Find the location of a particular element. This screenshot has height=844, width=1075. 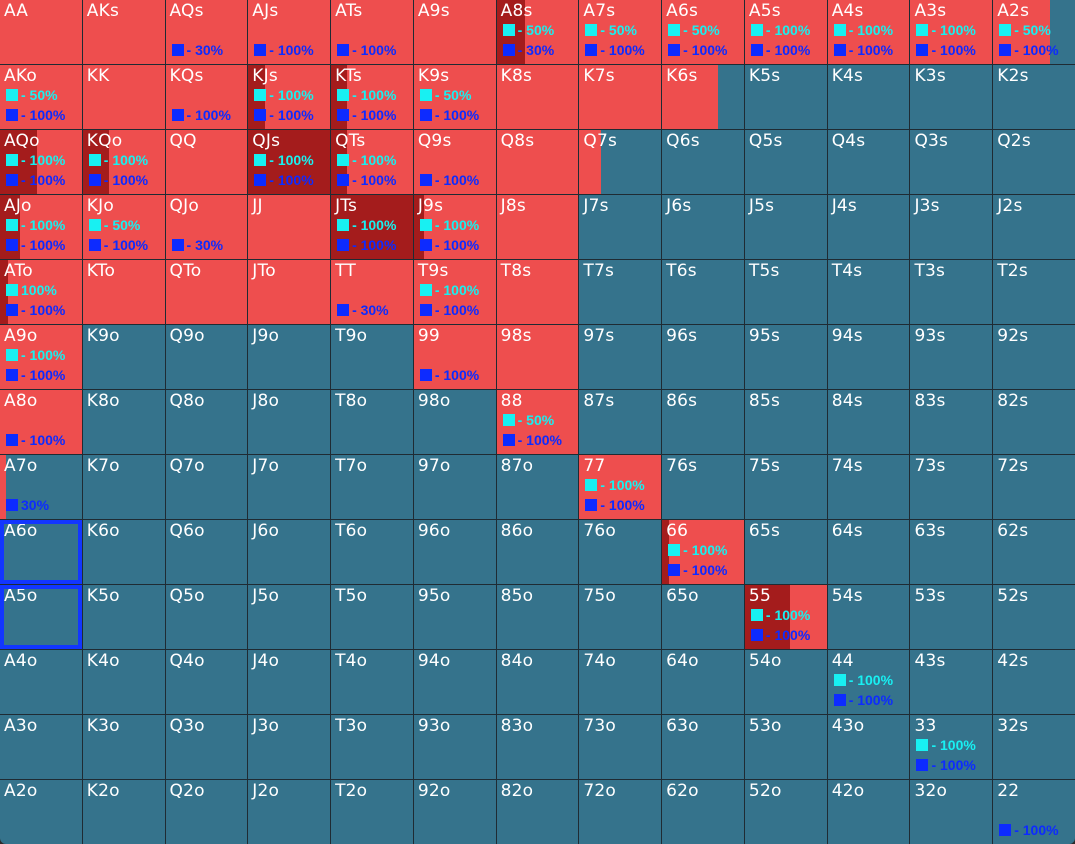

hand-cell-82o: 82o is located at coordinates (537, 812).